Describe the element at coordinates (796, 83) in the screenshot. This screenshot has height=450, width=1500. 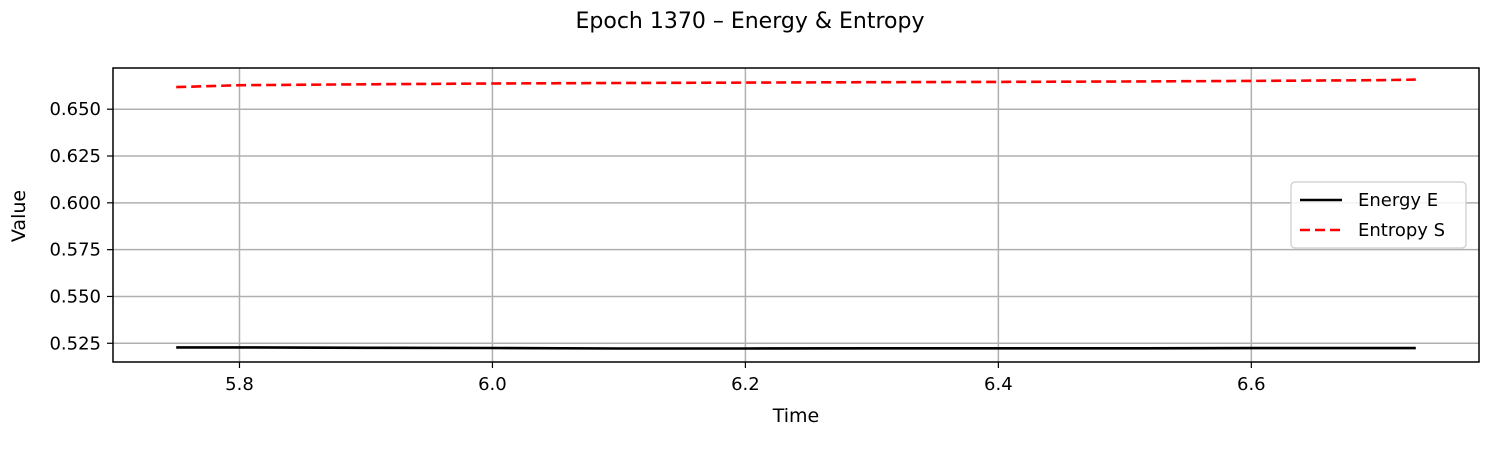
I see `series-line-entropy-s` at that location.